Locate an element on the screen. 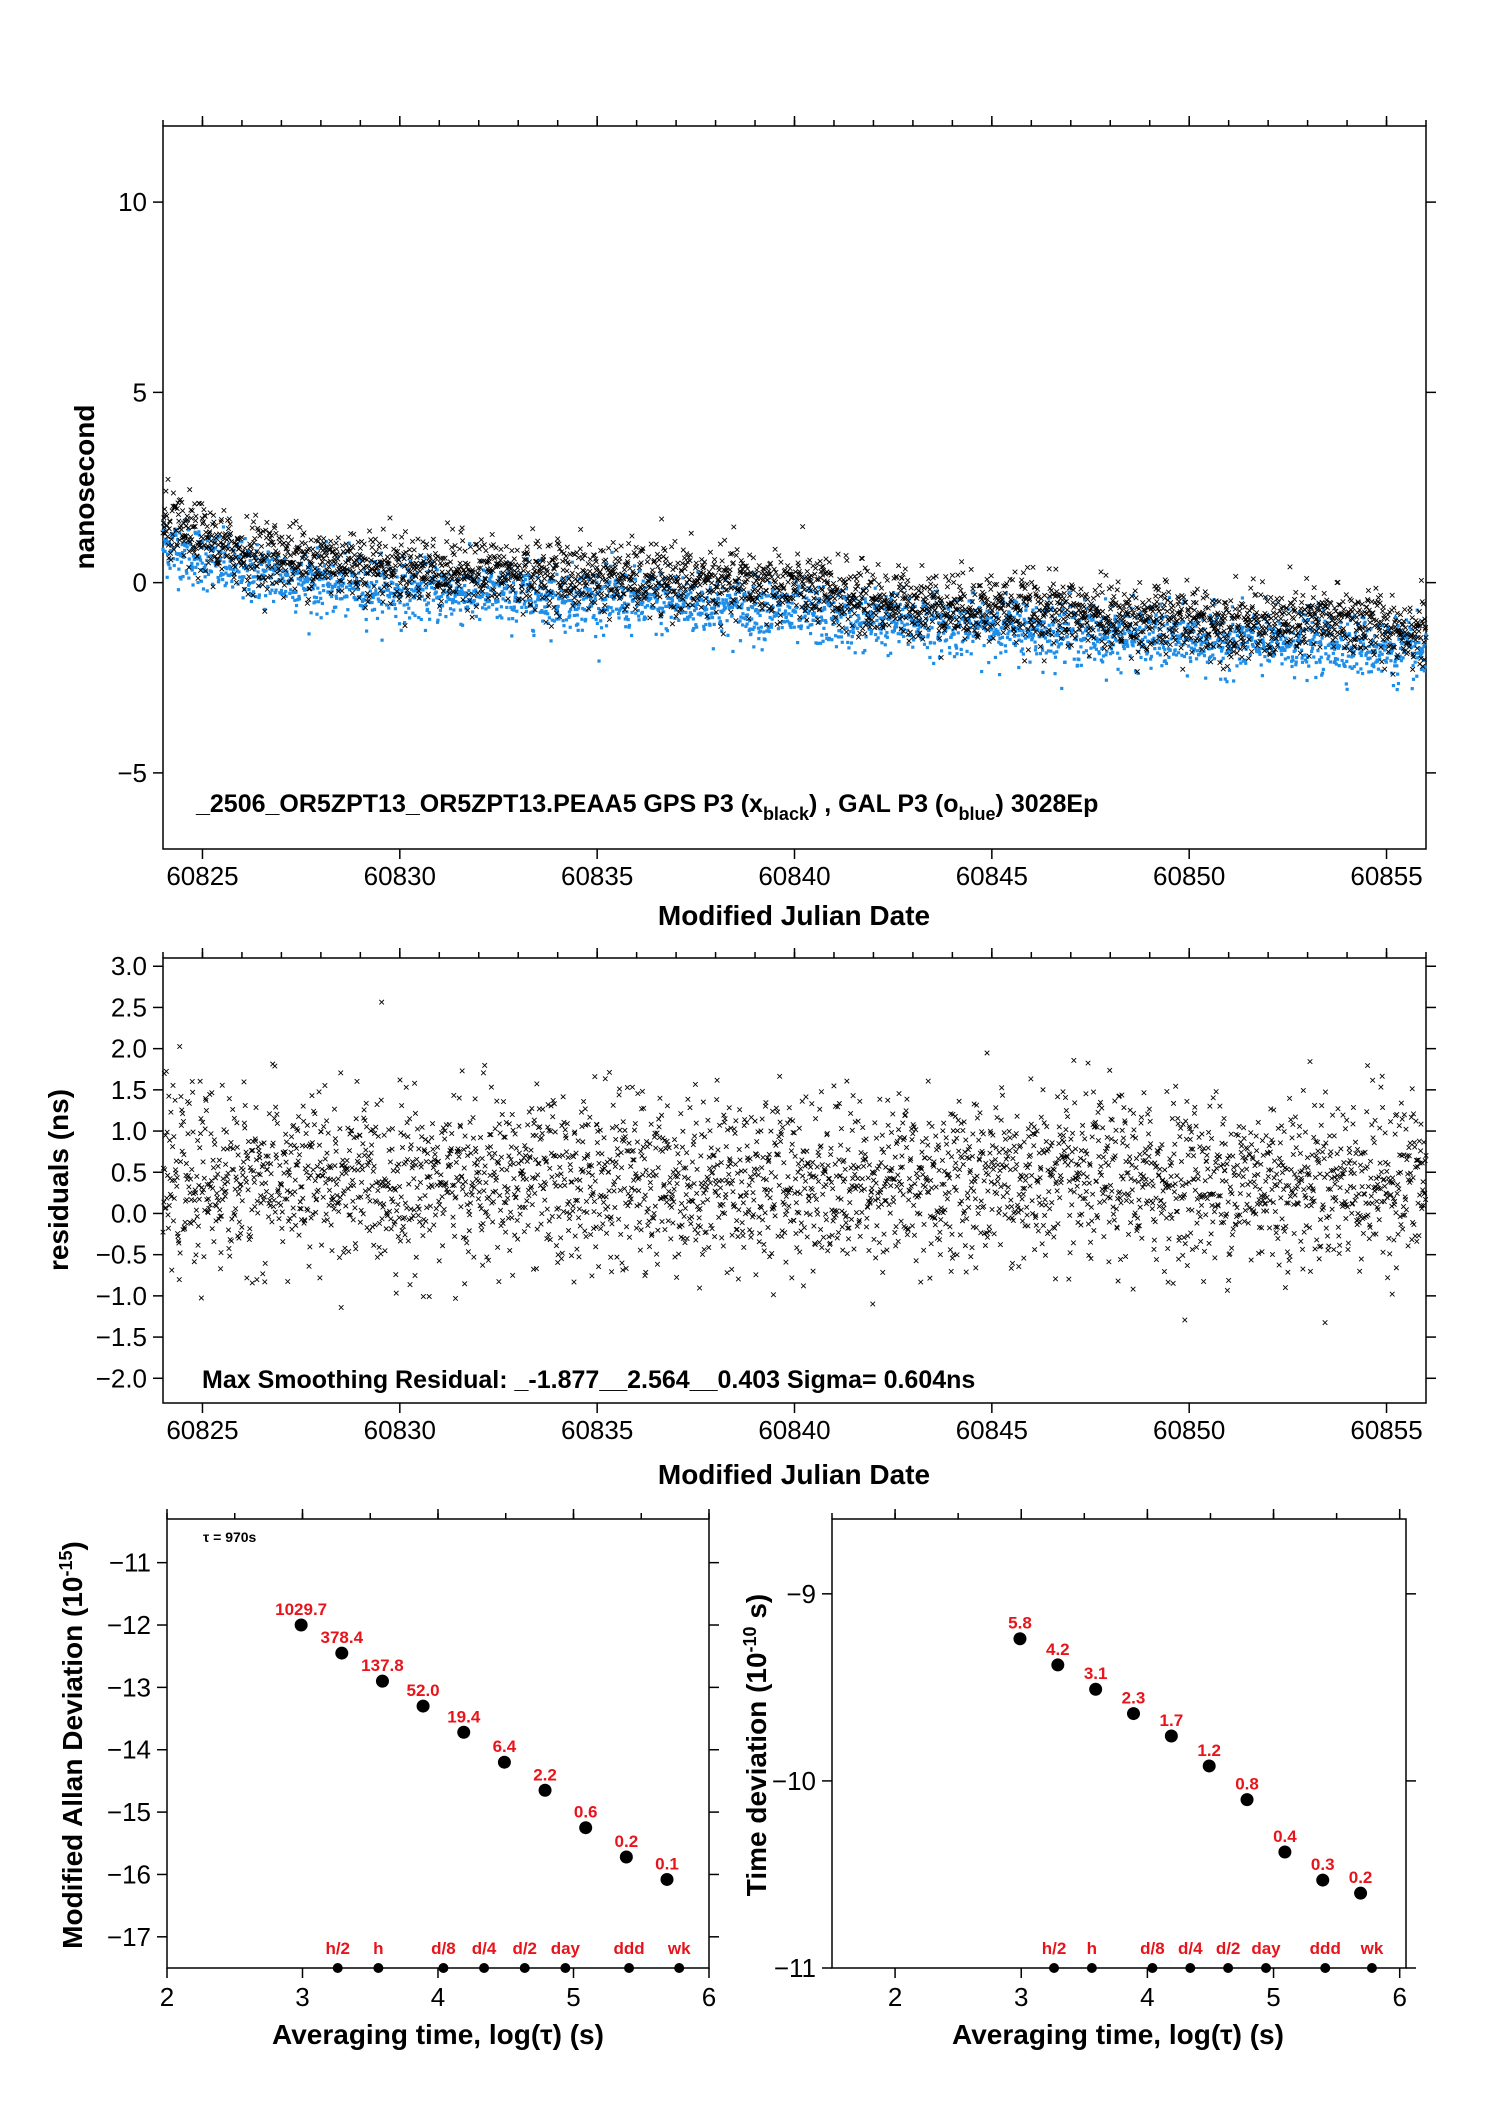 This screenshot has height=2105, width=1488. timeseries-points is located at coordinates (794, 584).